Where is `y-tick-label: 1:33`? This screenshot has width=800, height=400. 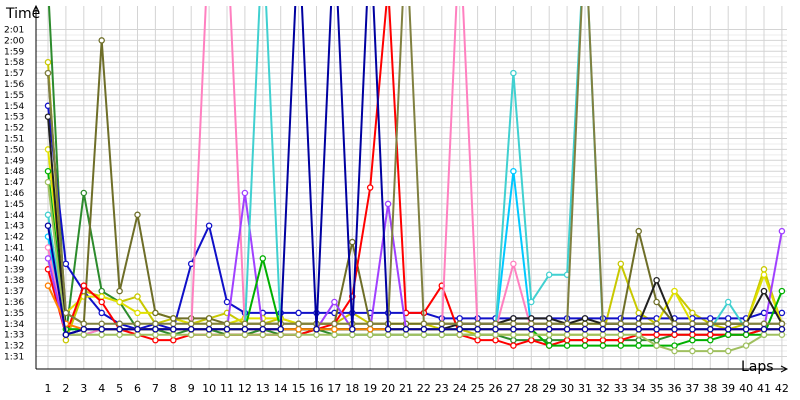 y-tick-label: 1:33 is located at coordinates (14, 336).